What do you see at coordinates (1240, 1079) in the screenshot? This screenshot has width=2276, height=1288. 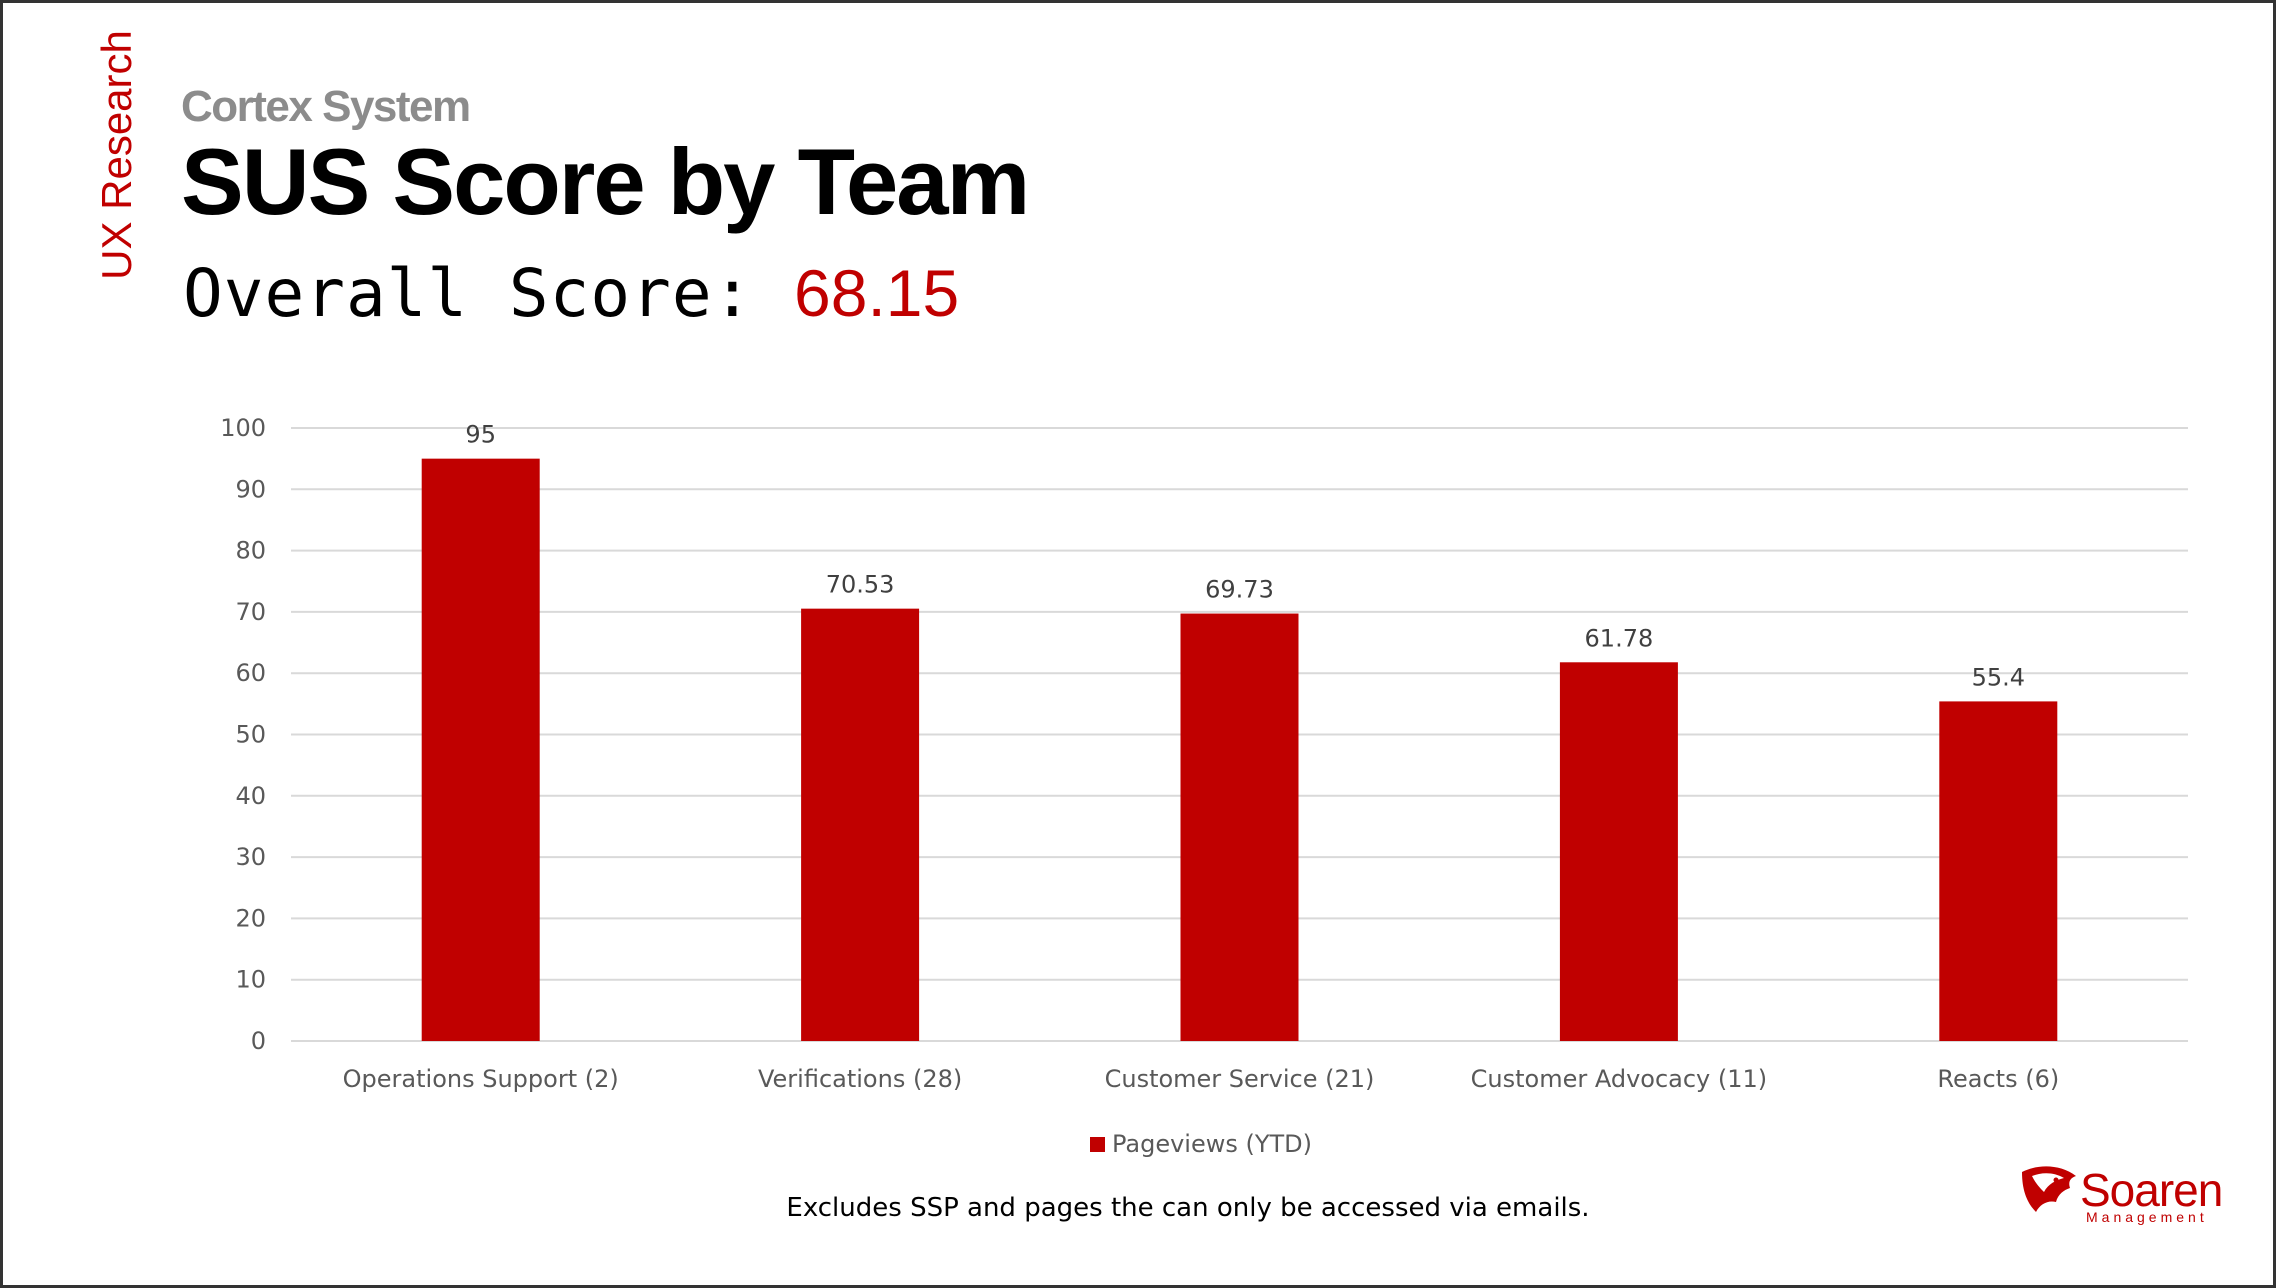 I see `x-tick-label: Customer Service (21)` at bounding box center [1240, 1079].